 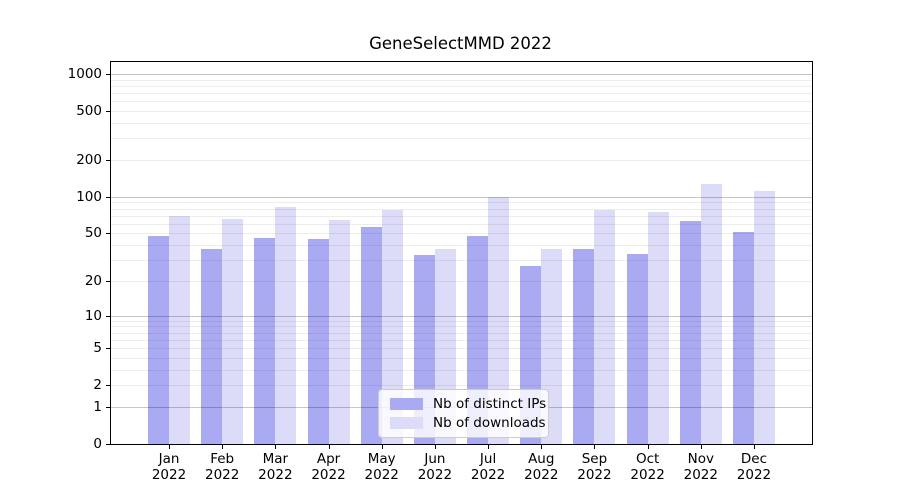 I want to click on x-tick-label: Nov 2022, so click(x=700, y=467).